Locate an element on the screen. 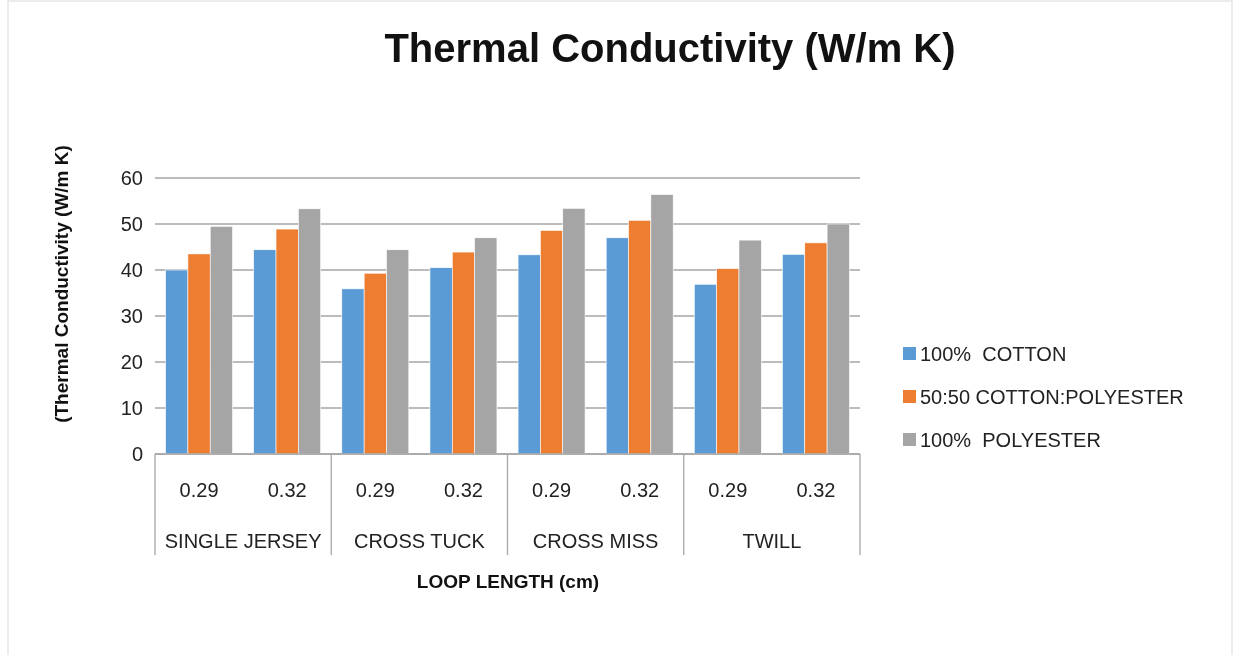  text: CROSS TUCK is located at coordinates (419, 541).